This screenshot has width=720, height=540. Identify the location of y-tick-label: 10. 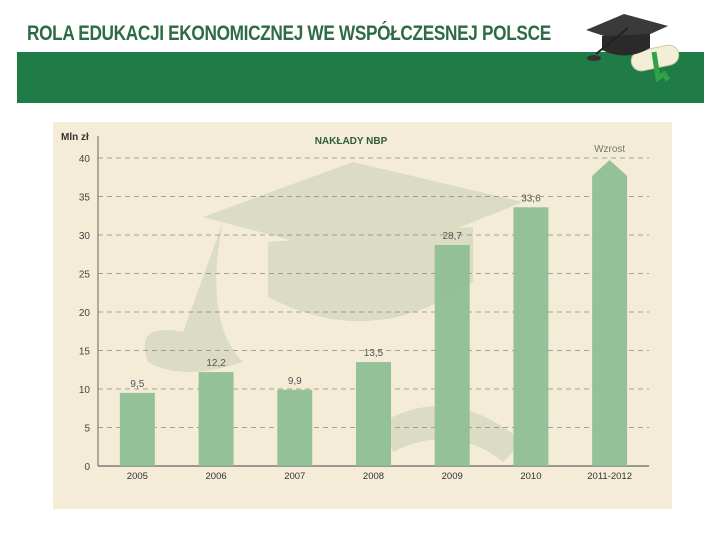
(85, 390).